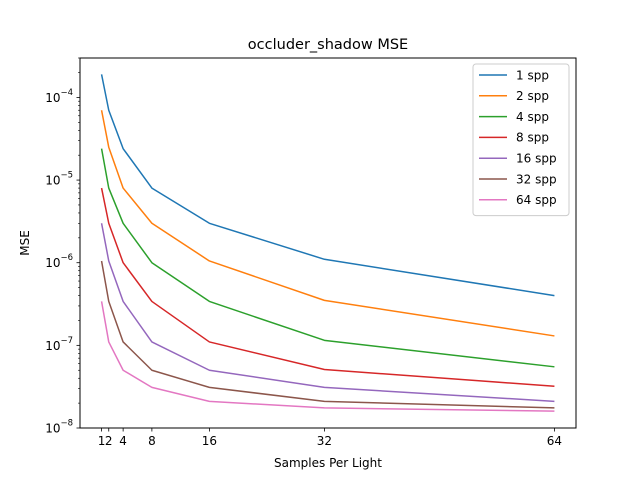 Image resolution: width=640 pixels, height=480 pixels. What do you see at coordinates (66, 176) in the screenshot?
I see `y-tick-exponent: −5` at bounding box center [66, 176].